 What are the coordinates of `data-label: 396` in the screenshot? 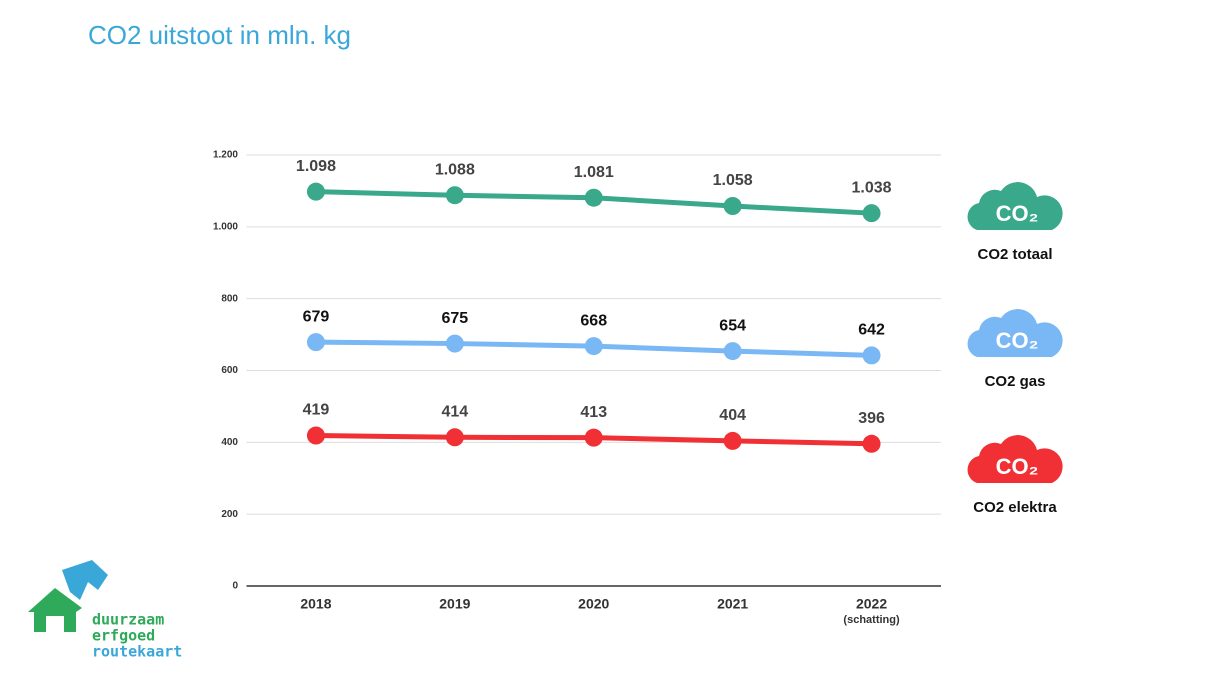 It's located at (871, 418).